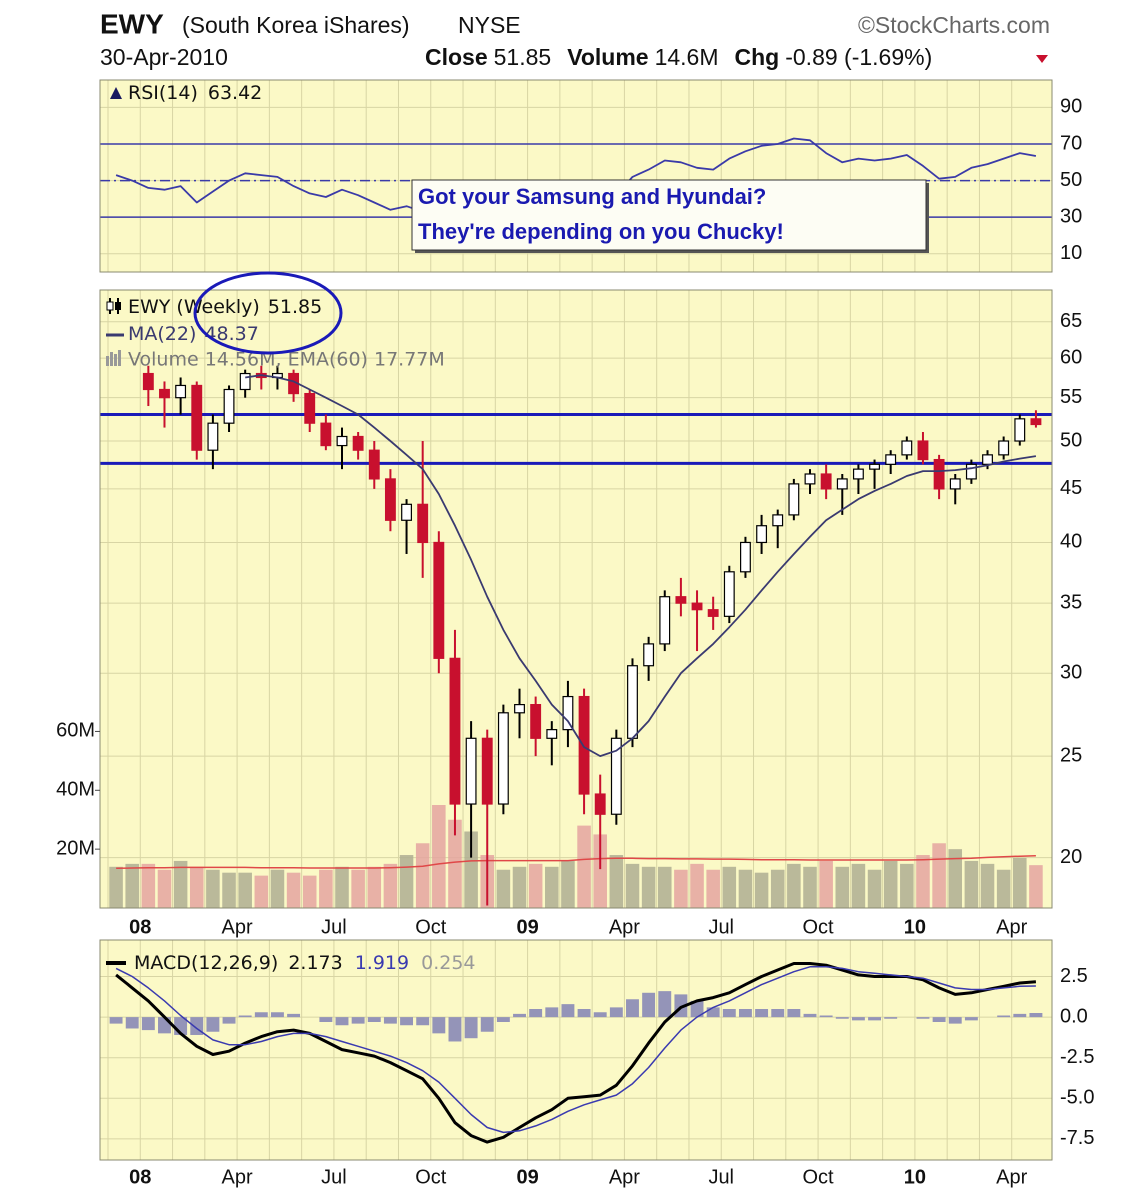 This screenshot has width=1148, height=1200. What do you see at coordinates (1071, 143) in the screenshot?
I see `y-tick-label: 70` at bounding box center [1071, 143].